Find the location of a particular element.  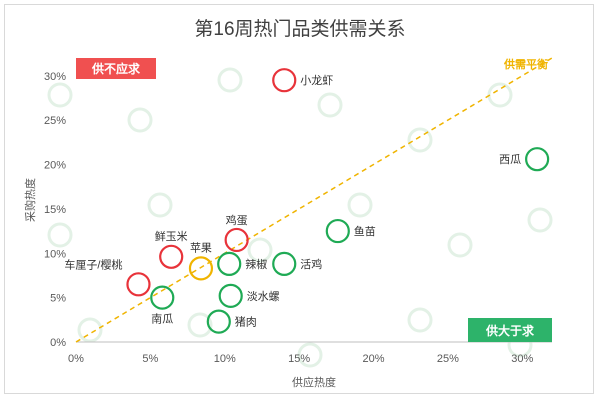

badge-demand-exceeds is located at coordinates (116, 68).